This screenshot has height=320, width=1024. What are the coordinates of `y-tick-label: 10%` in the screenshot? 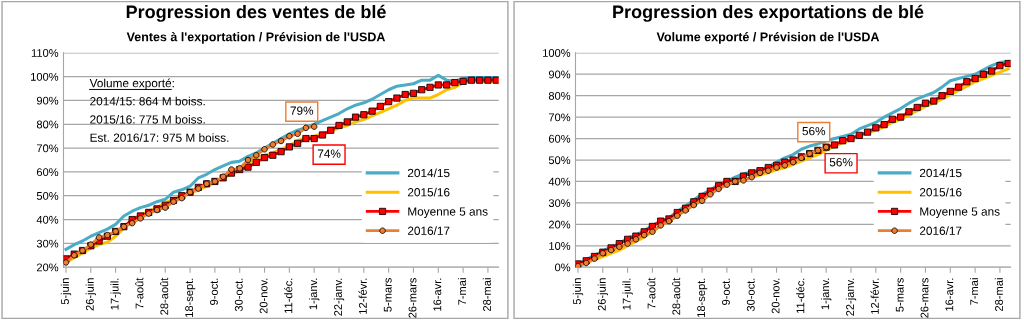 It's located at (560, 246).